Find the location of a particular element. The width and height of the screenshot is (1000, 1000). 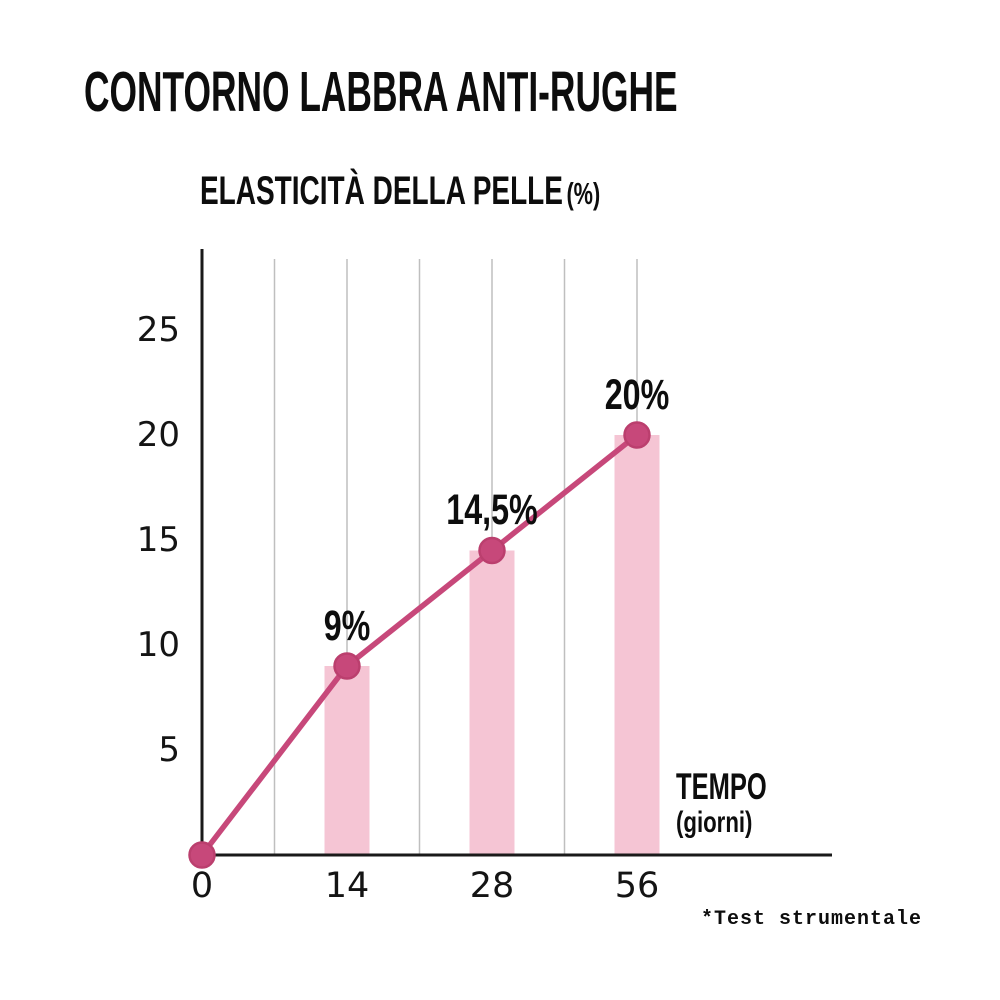

x-tick-label: 14 is located at coordinates (347, 886).